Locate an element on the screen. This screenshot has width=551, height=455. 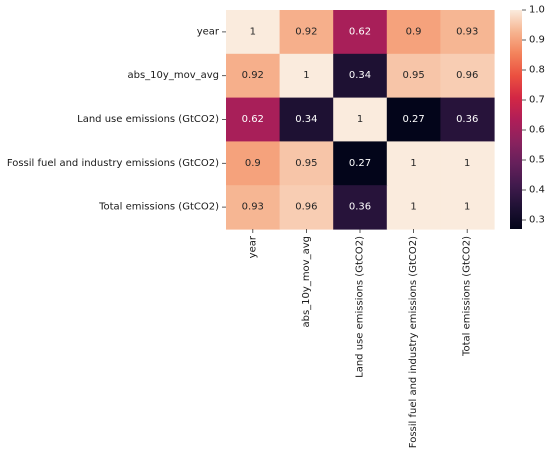
colorbar-tick-label: 0.3 is located at coordinates (537, 220).